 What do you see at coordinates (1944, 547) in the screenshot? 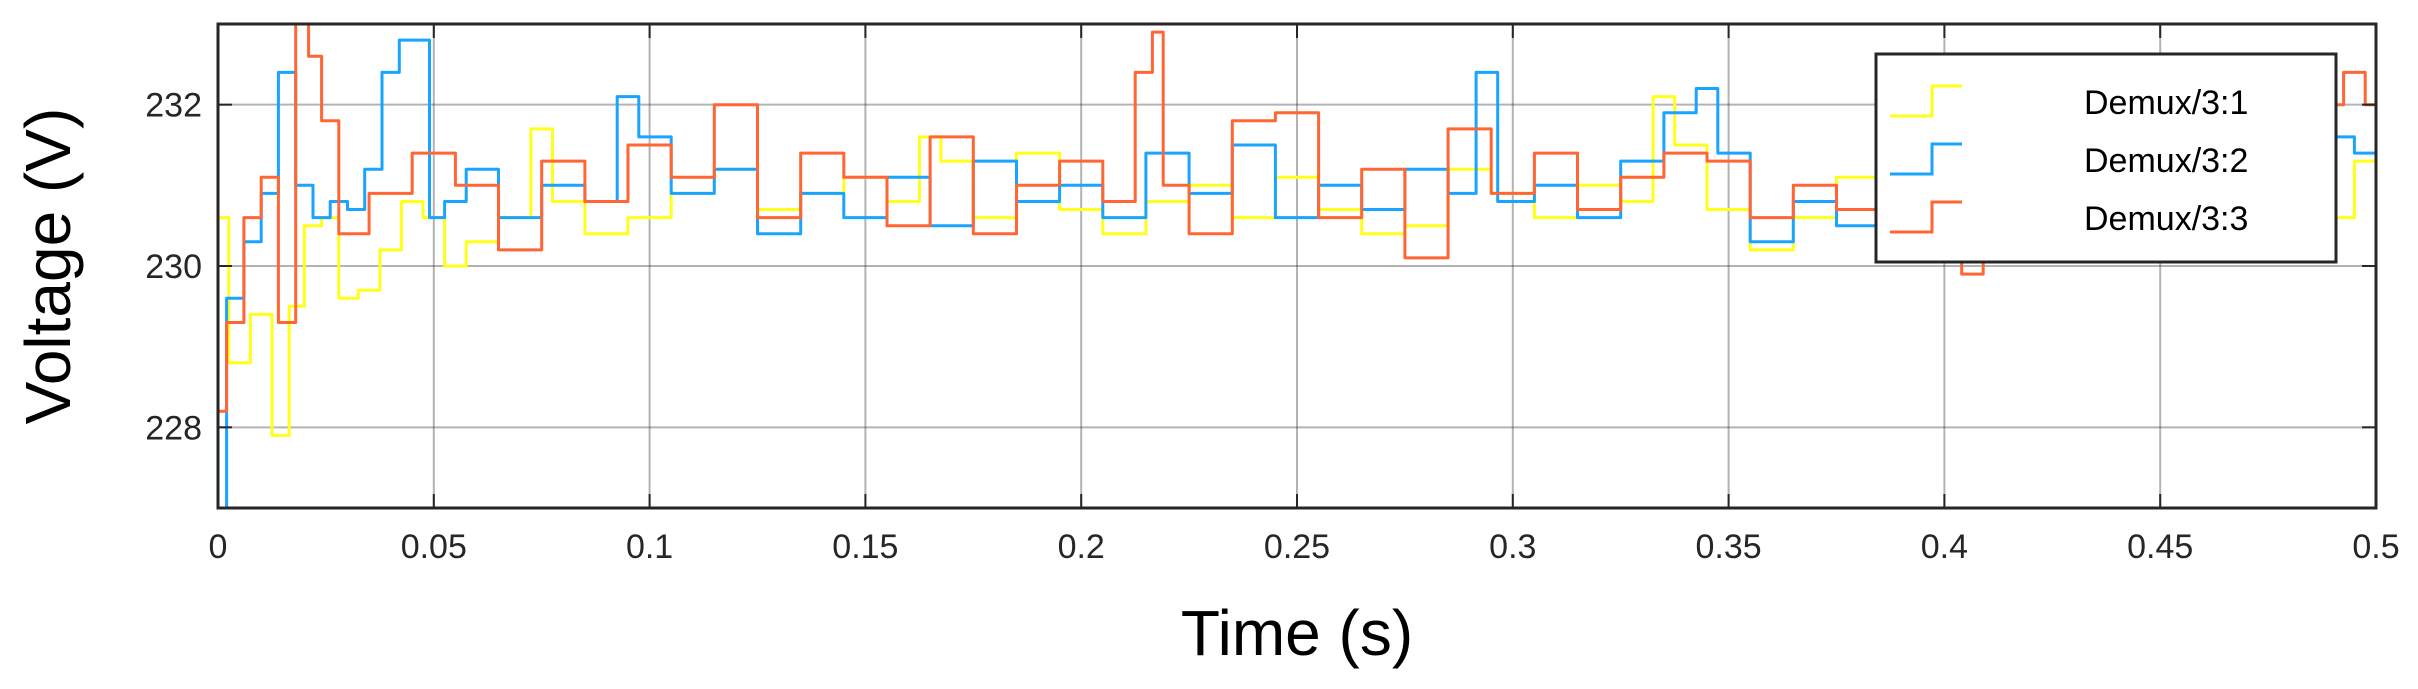
I see `x-tick-label: 0.4` at bounding box center [1944, 547].